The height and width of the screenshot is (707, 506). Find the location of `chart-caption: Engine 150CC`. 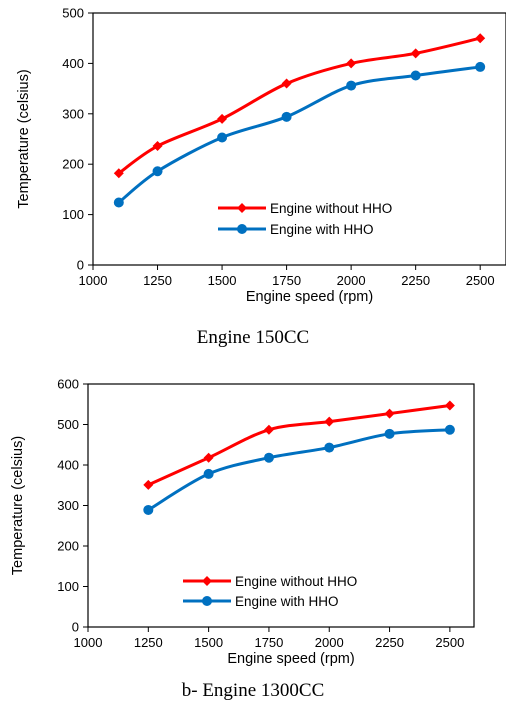

chart-caption: Engine 150CC is located at coordinates (253, 337).